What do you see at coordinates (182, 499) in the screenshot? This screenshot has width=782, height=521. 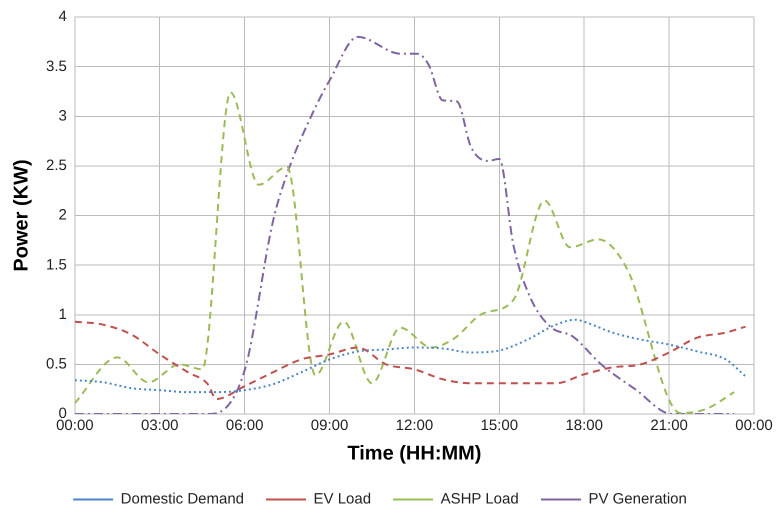 I see `legend-label: Domestic Demand` at bounding box center [182, 499].